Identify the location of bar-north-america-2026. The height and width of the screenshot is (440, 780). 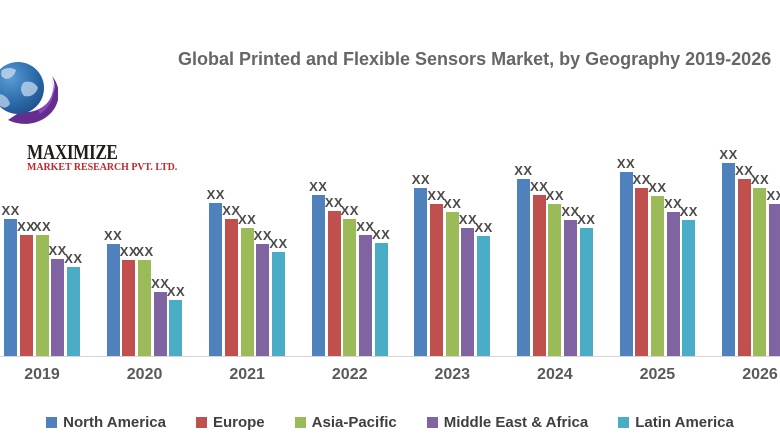
(729, 259).